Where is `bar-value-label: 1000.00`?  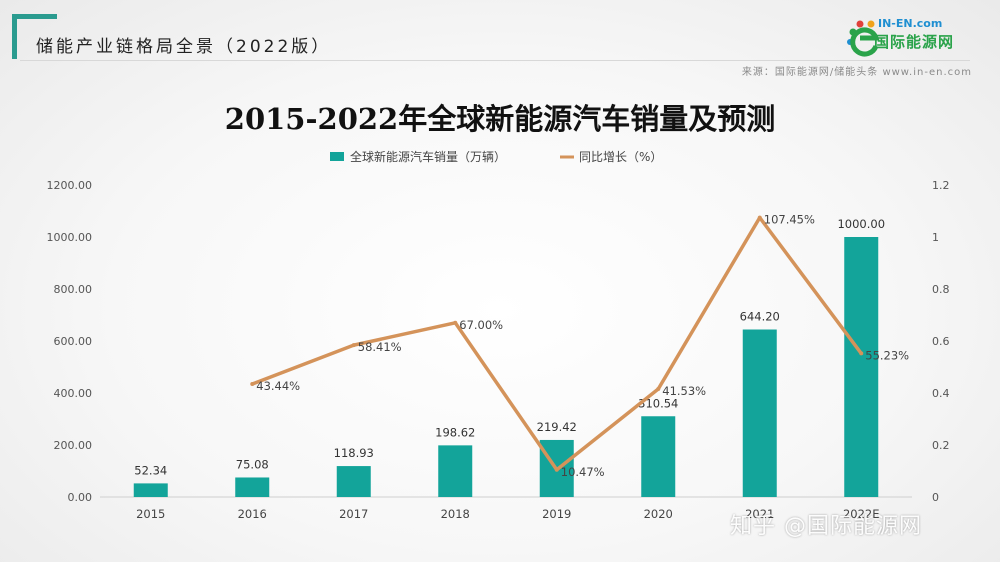 bar-value-label: 1000.00 is located at coordinates (861, 224).